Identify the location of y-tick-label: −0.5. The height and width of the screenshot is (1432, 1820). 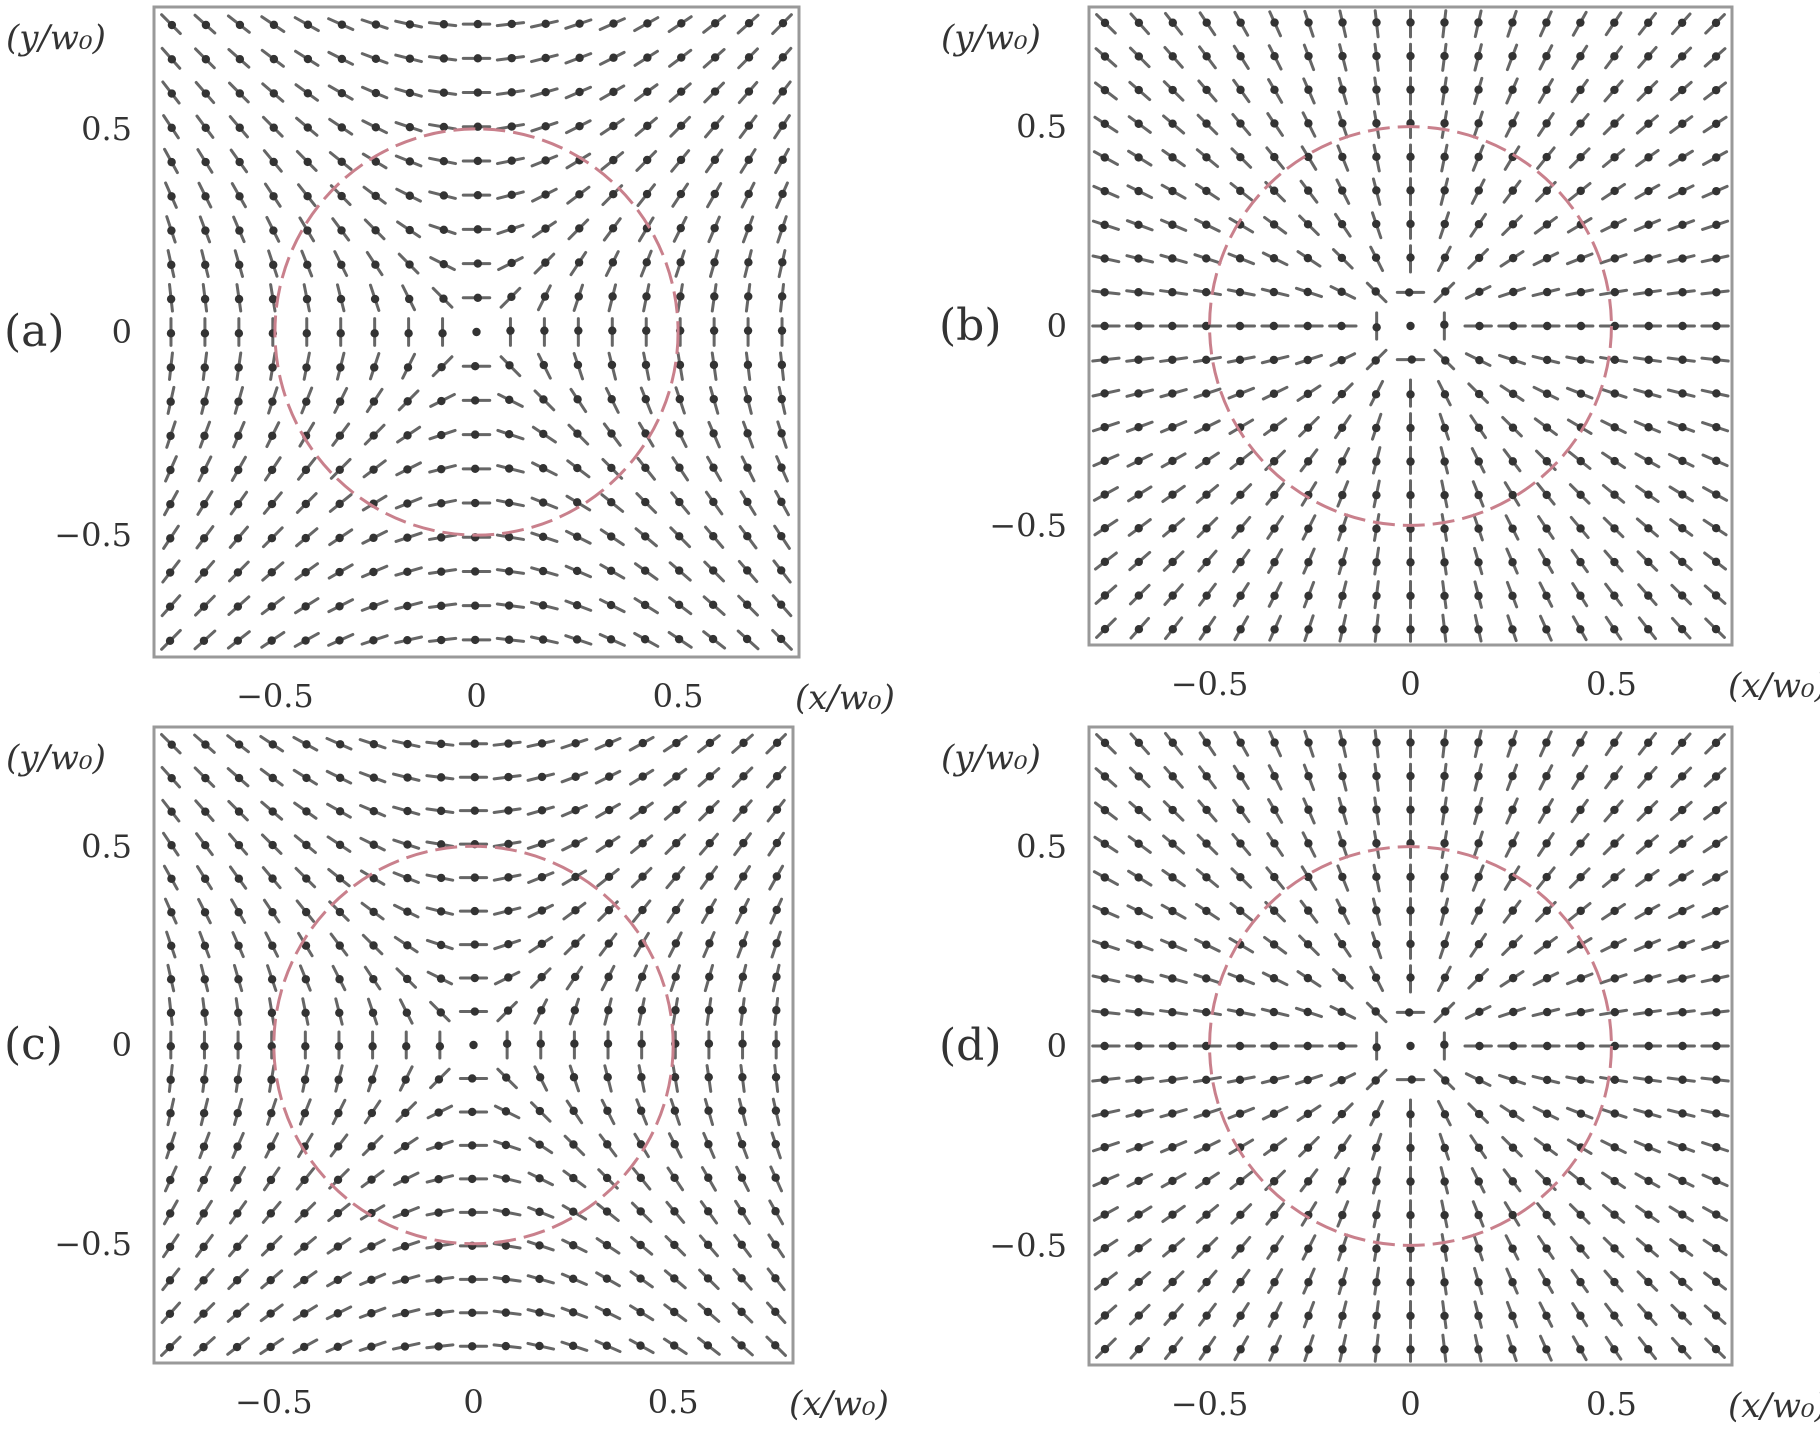
(93, 1244).